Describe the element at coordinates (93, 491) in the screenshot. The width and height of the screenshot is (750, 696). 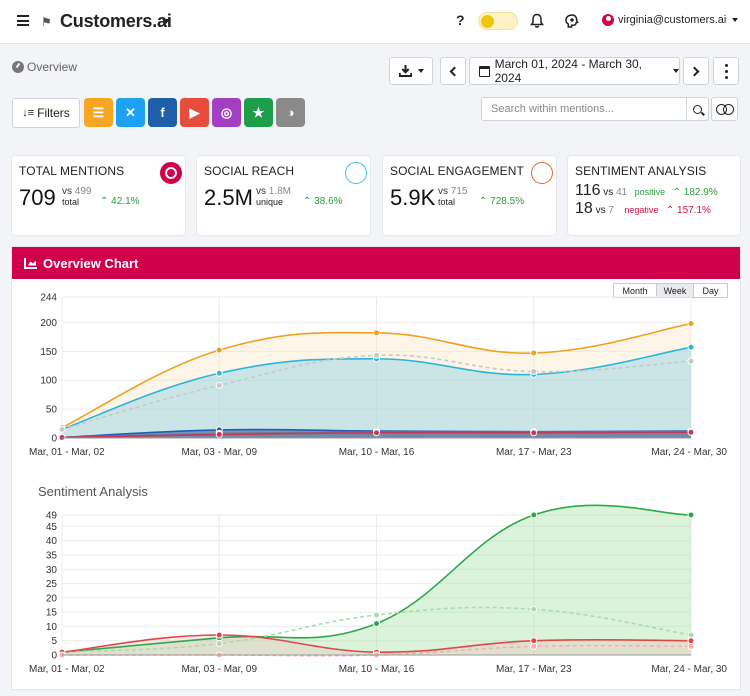
I see `sentiment-chart-title: Sentiment Analysis` at that location.